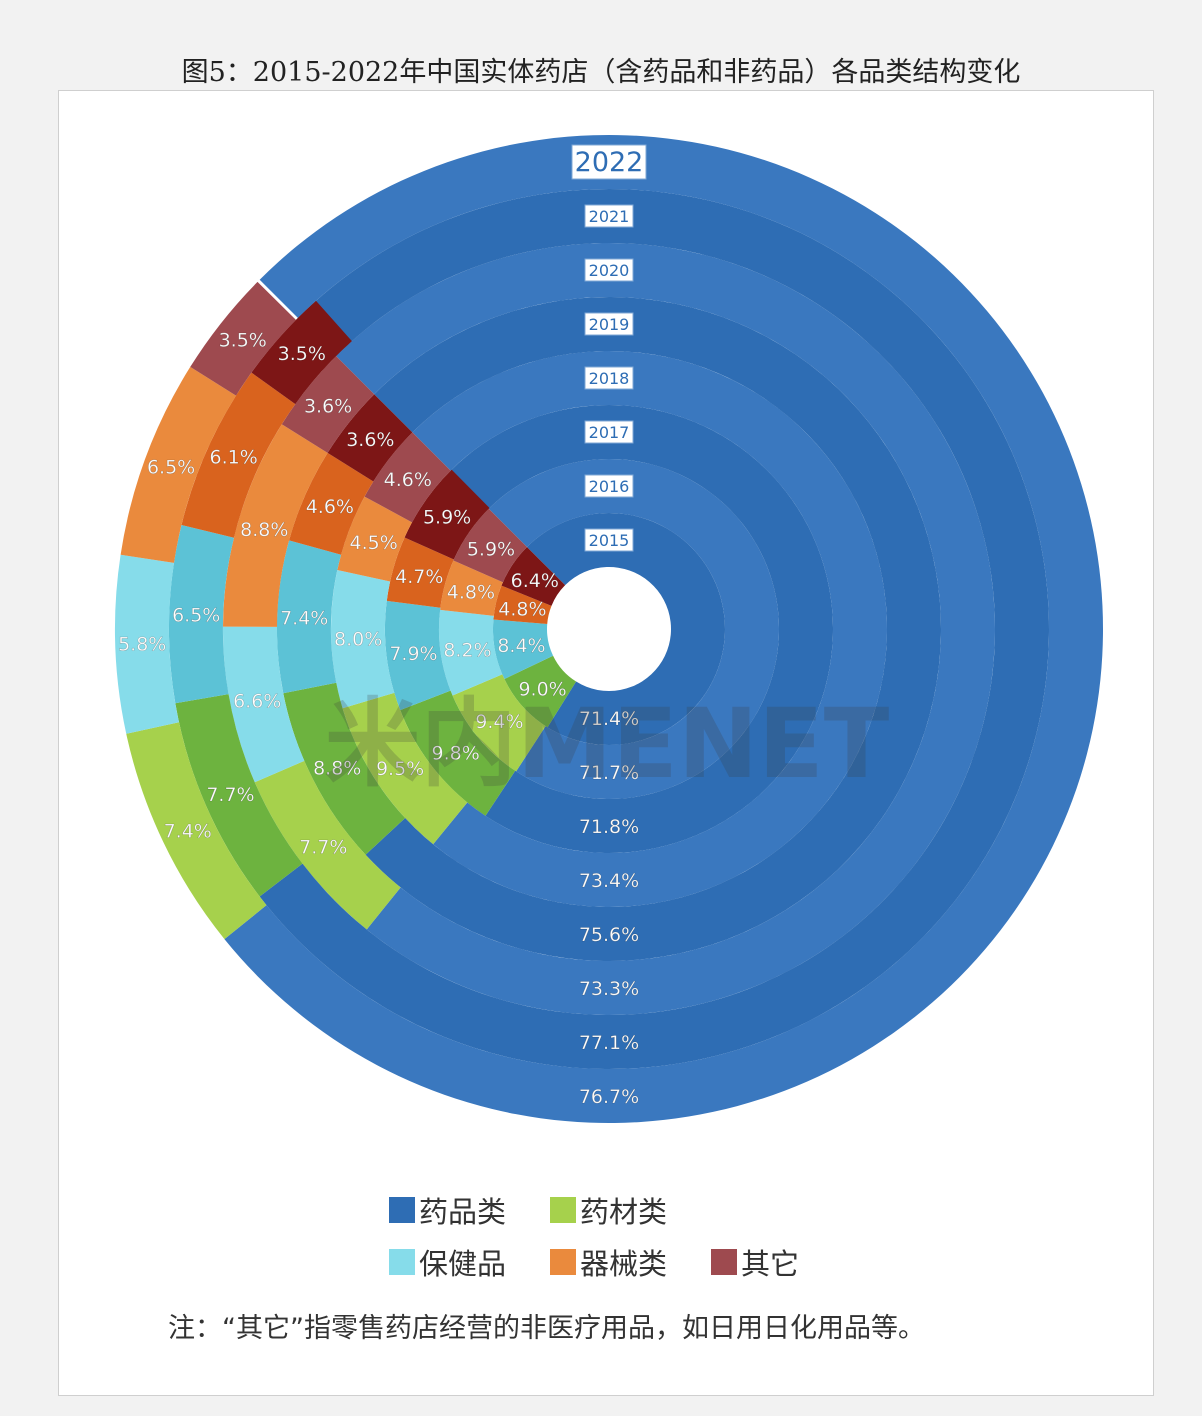  I want to click on bar-器械类-2015, so click(522, 604).